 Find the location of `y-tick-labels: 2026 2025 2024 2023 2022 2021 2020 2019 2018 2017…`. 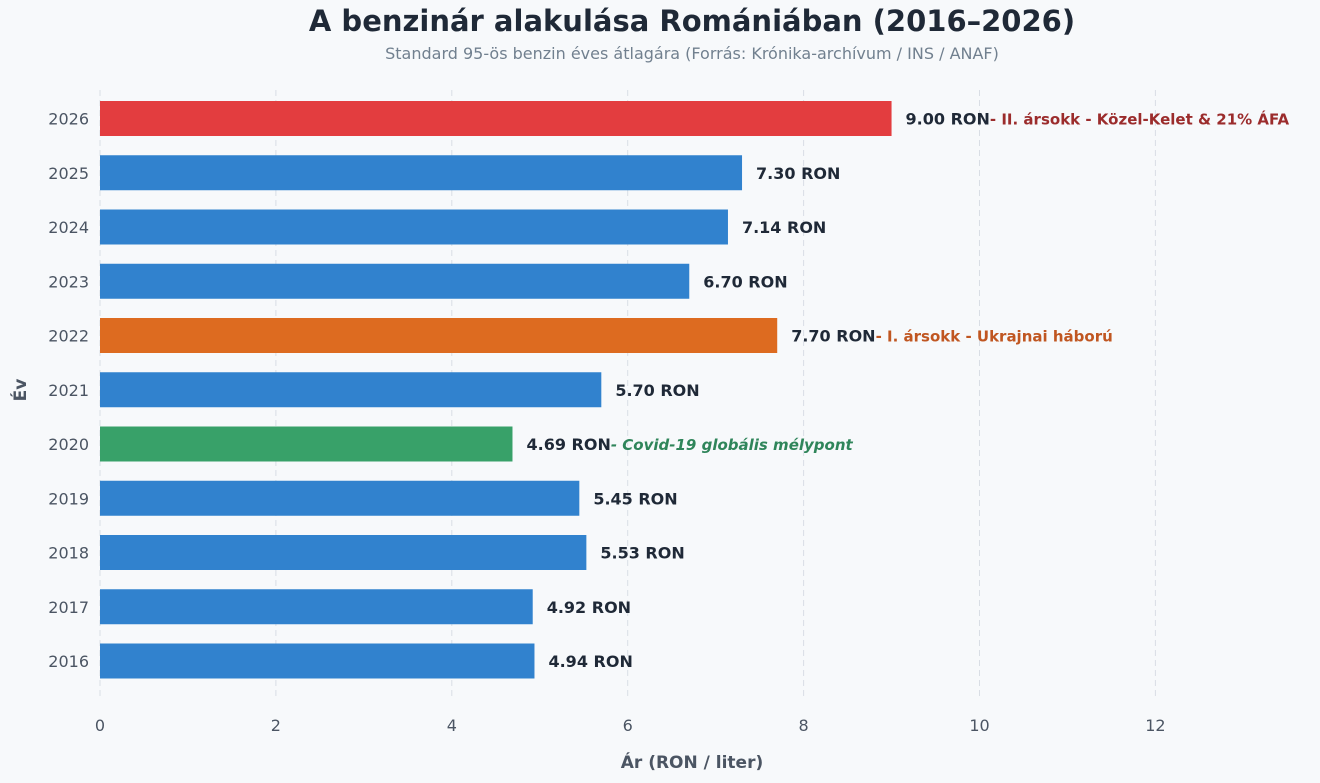

y-tick-labels: 2026 2025 2024 2023 2022 2021 2020 2019 2018 2017… is located at coordinates (68, 391).